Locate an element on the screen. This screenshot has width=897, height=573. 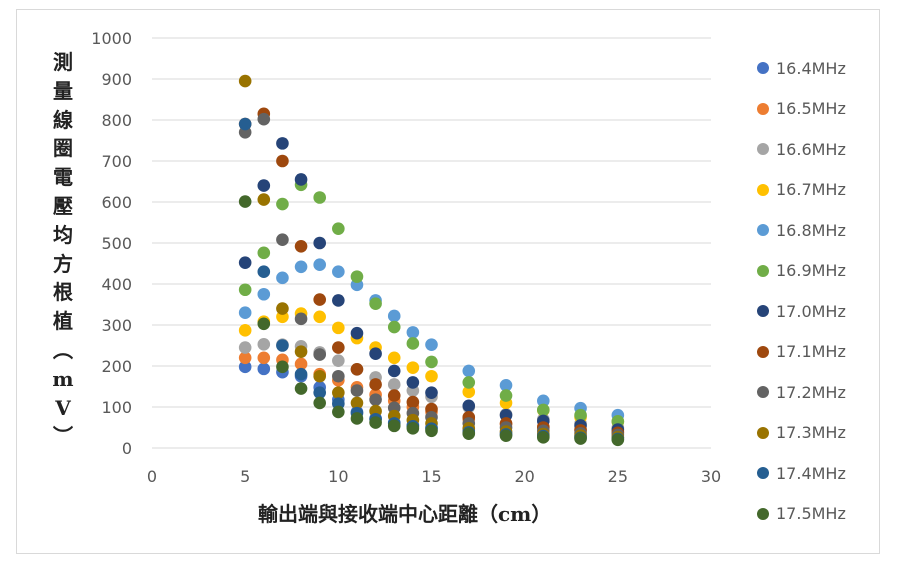
x-tick-label: 20 is located at coordinates (524, 476).